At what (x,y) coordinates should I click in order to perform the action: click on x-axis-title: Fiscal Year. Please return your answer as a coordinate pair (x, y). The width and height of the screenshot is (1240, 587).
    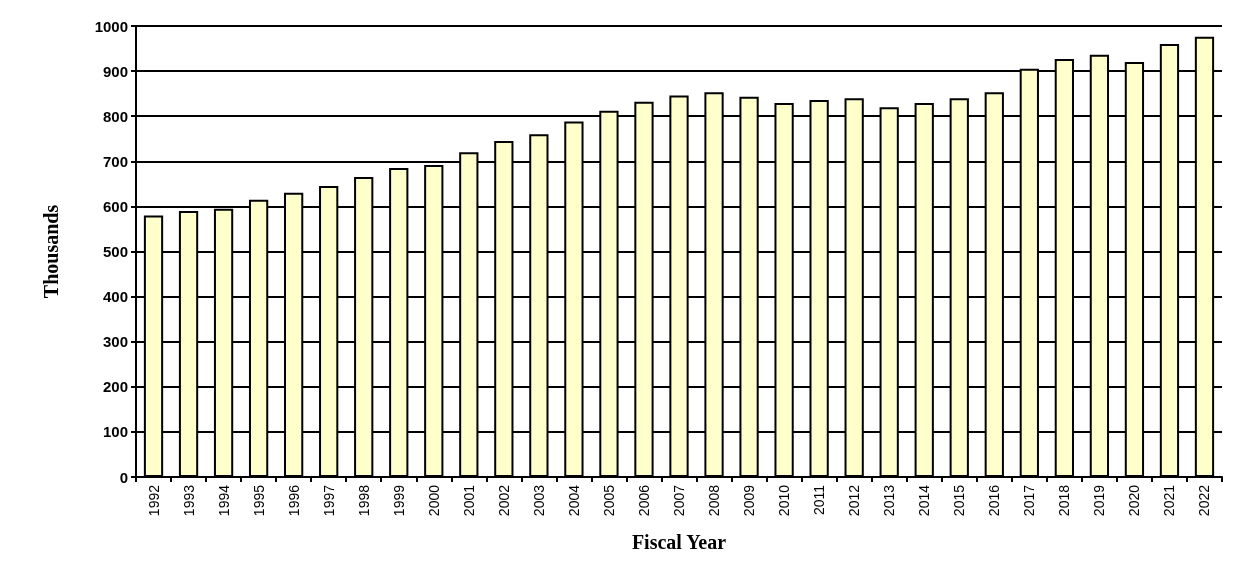
    Looking at the image, I should click on (679, 542).